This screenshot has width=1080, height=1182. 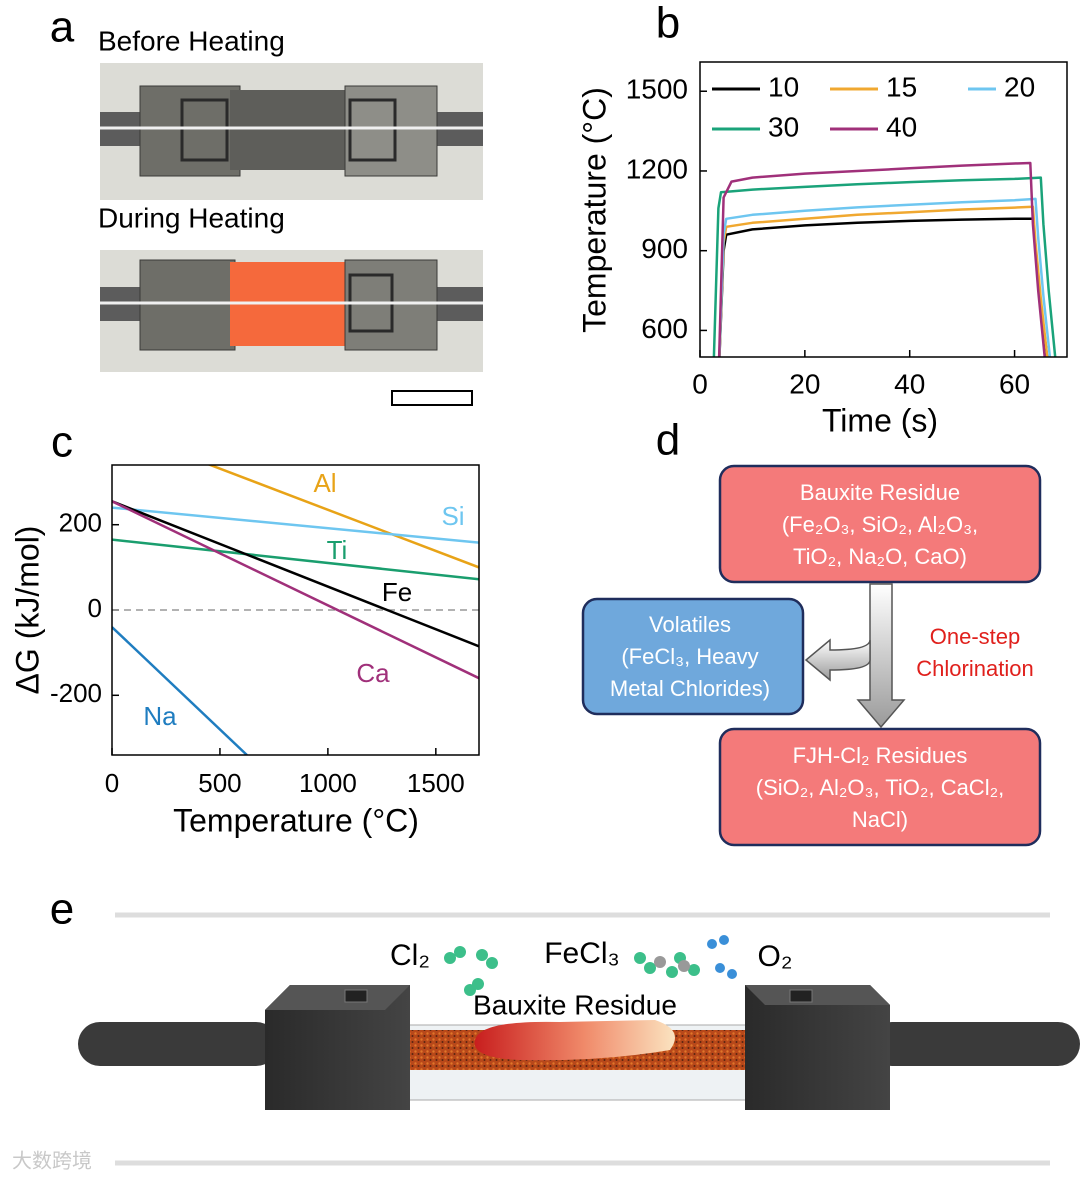 What do you see at coordinates (1014, 383) in the screenshot?
I see `x-tick-label: 60` at bounding box center [1014, 383].